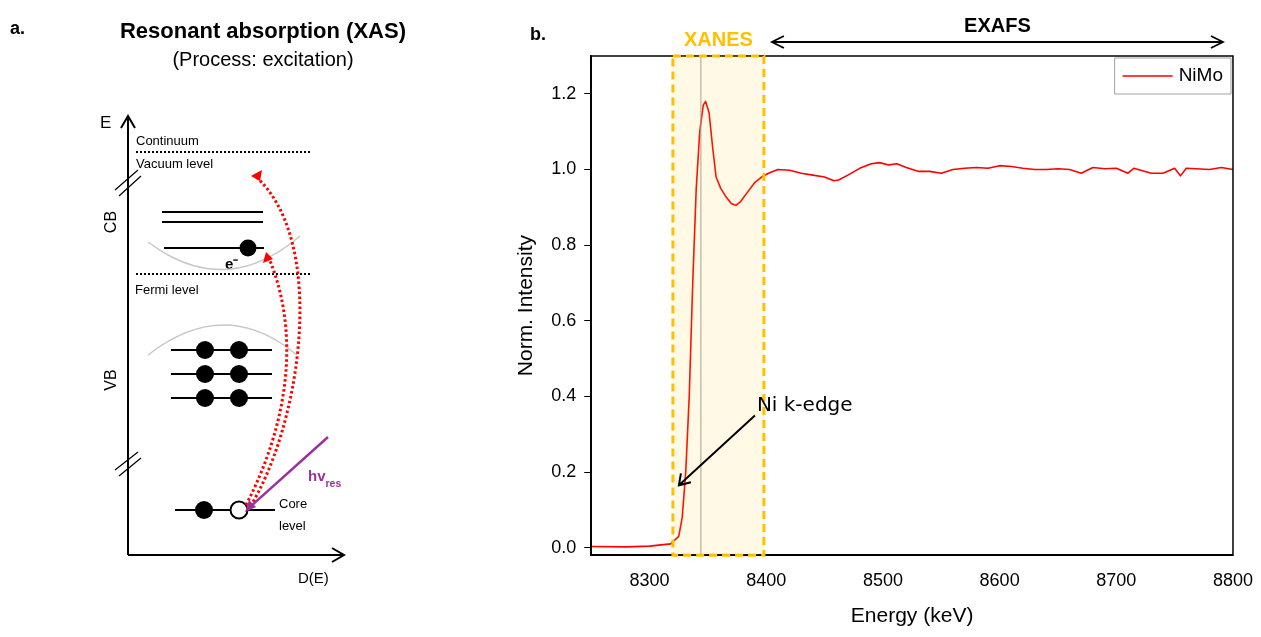  Describe the element at coordinates (997, 24) in the screenshot. I see `text: EXAFS` at that location.